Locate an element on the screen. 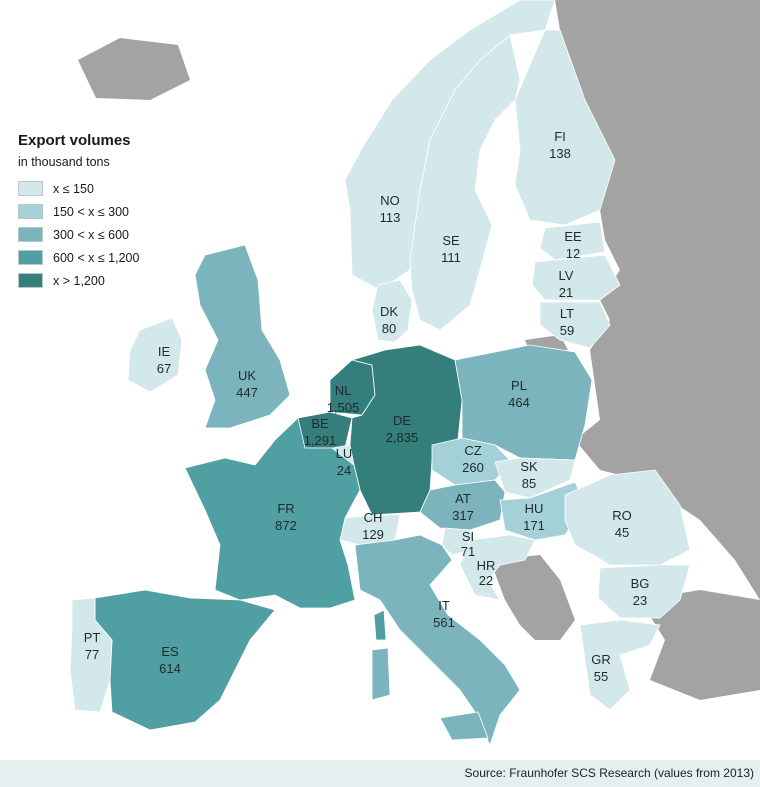  label-BG-value: 23 is located at coordinates (640, 600).